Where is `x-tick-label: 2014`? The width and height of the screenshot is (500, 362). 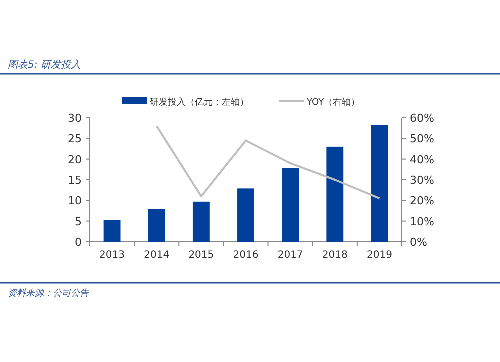
x-tick-label: 2014 is located at coordinates (157, 255).